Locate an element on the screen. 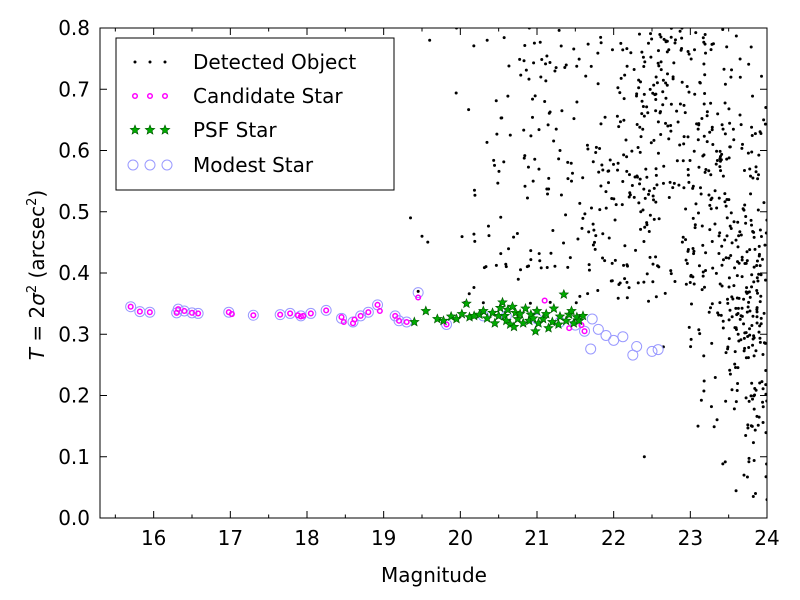  legend-psf-star-marker is located at coordinates (150, 129).